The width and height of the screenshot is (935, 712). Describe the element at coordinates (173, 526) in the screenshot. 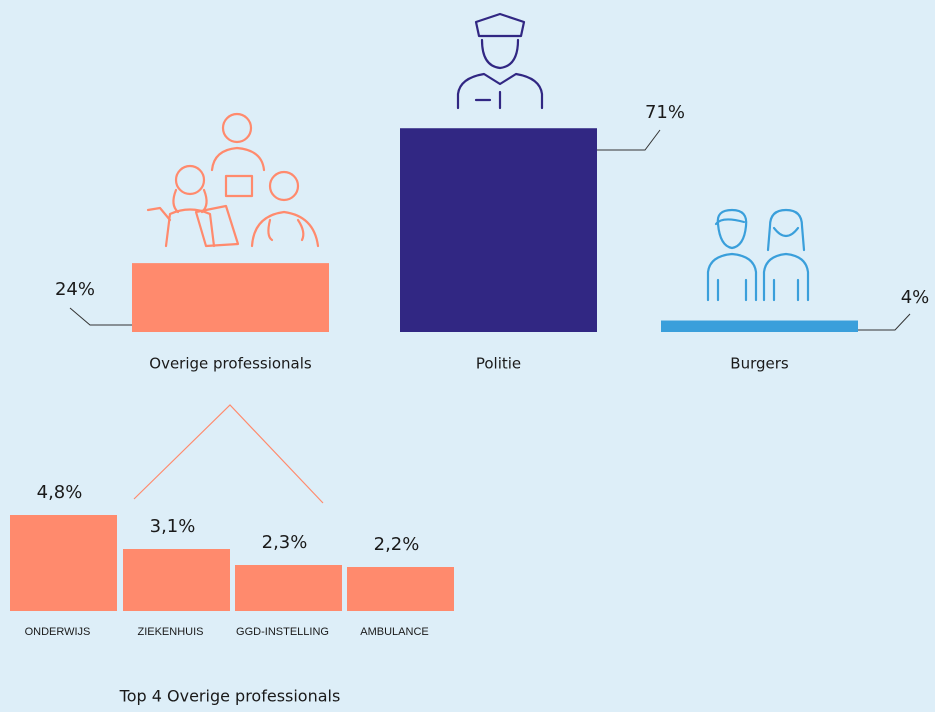

I see `value-label: 3,1%` at that location.